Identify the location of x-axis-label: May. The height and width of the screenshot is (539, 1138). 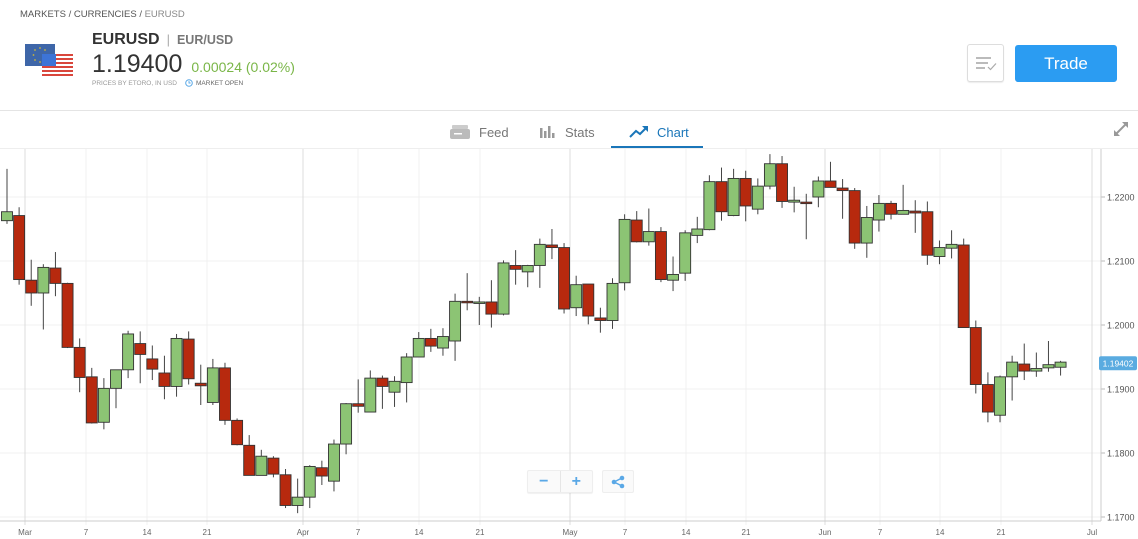
(569, 532).